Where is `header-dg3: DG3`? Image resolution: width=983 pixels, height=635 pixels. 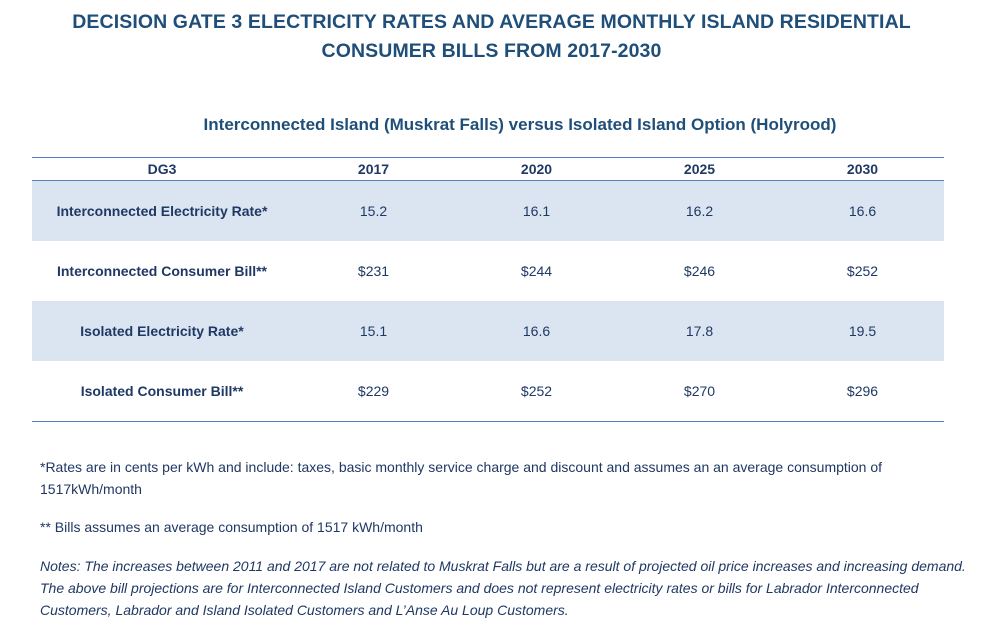
header-dg3: DG3 is located at coordinates (162, 169).